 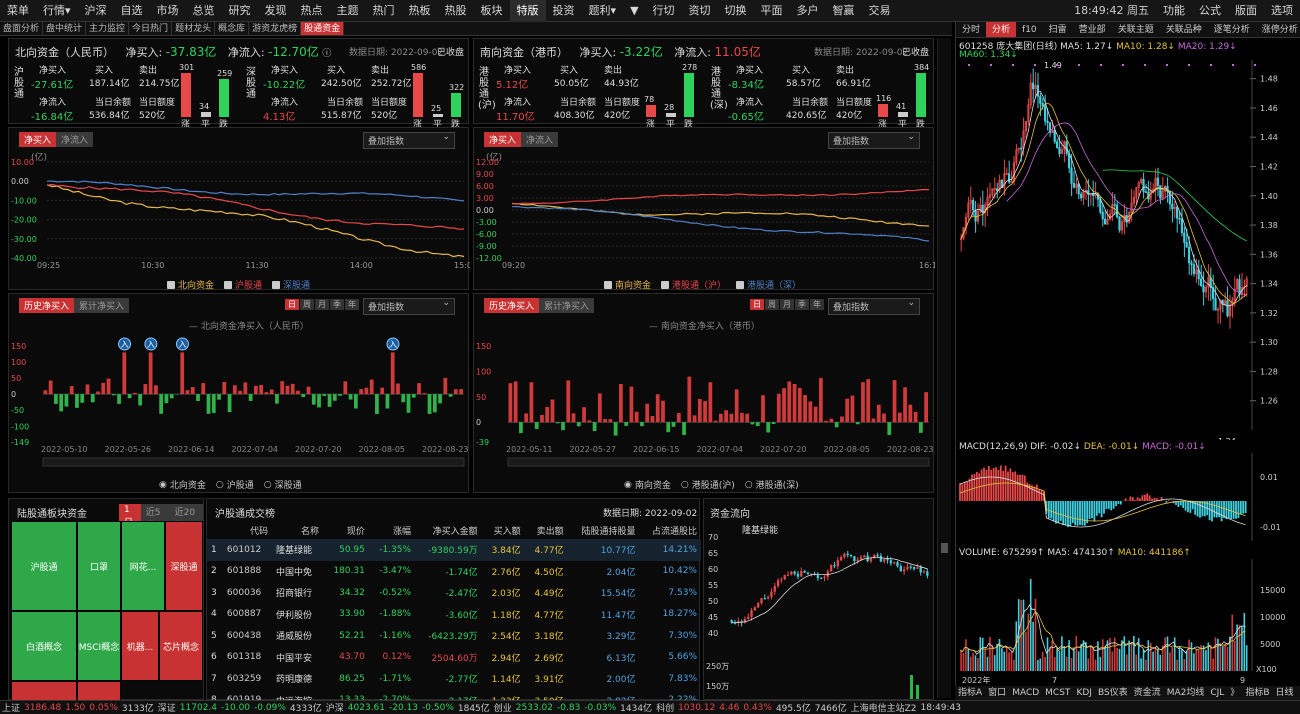 I want to click on legend-item-1: 沪股通, so click(x=243, y=284).